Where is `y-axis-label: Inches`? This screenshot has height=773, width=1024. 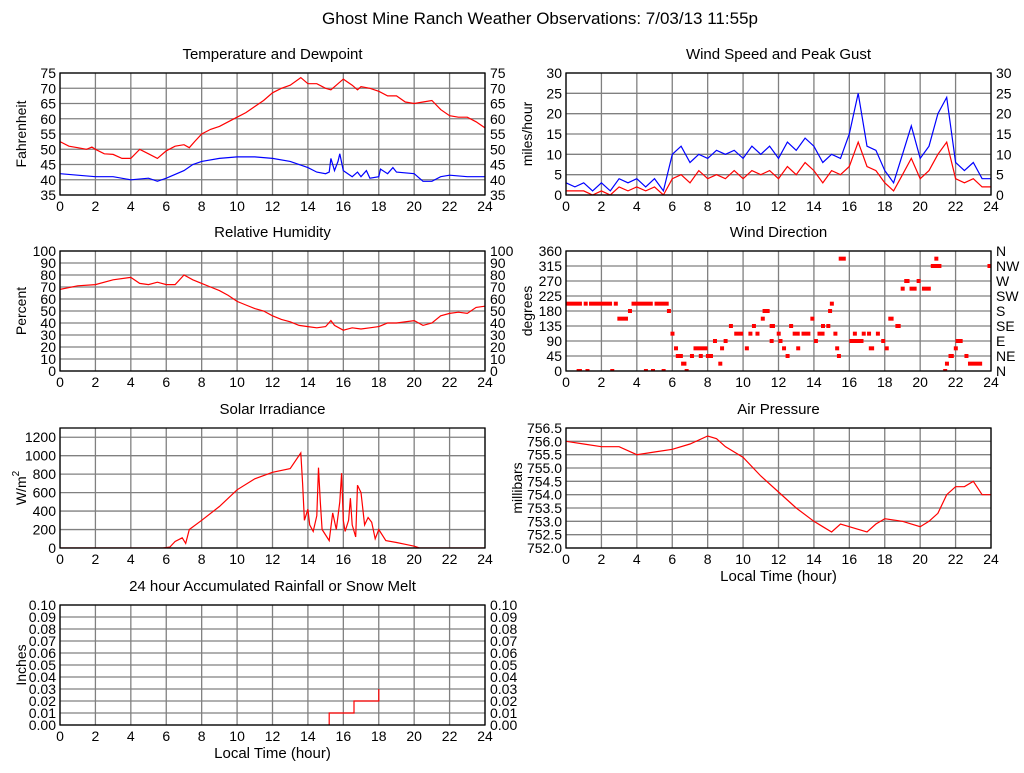 y-axis-label: Inches is located at coordinates (21, 664).